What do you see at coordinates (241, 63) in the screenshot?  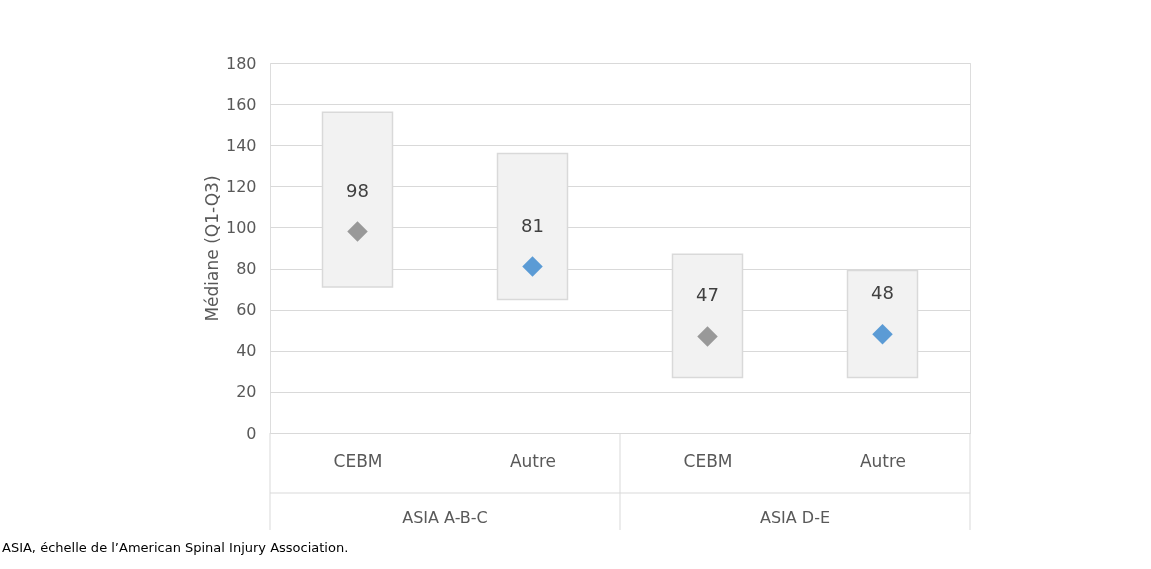 I see `y-tick-label: 180` at bounding box center [241, 63].